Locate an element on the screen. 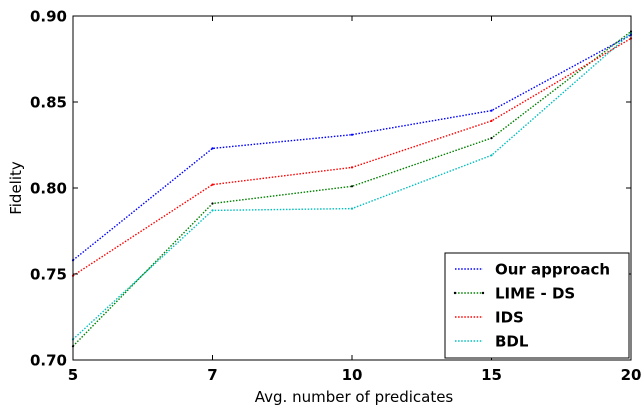 This screenshot has width=644, height=412. y-tick-label: 0.90 is located at coordinates (48, 17).